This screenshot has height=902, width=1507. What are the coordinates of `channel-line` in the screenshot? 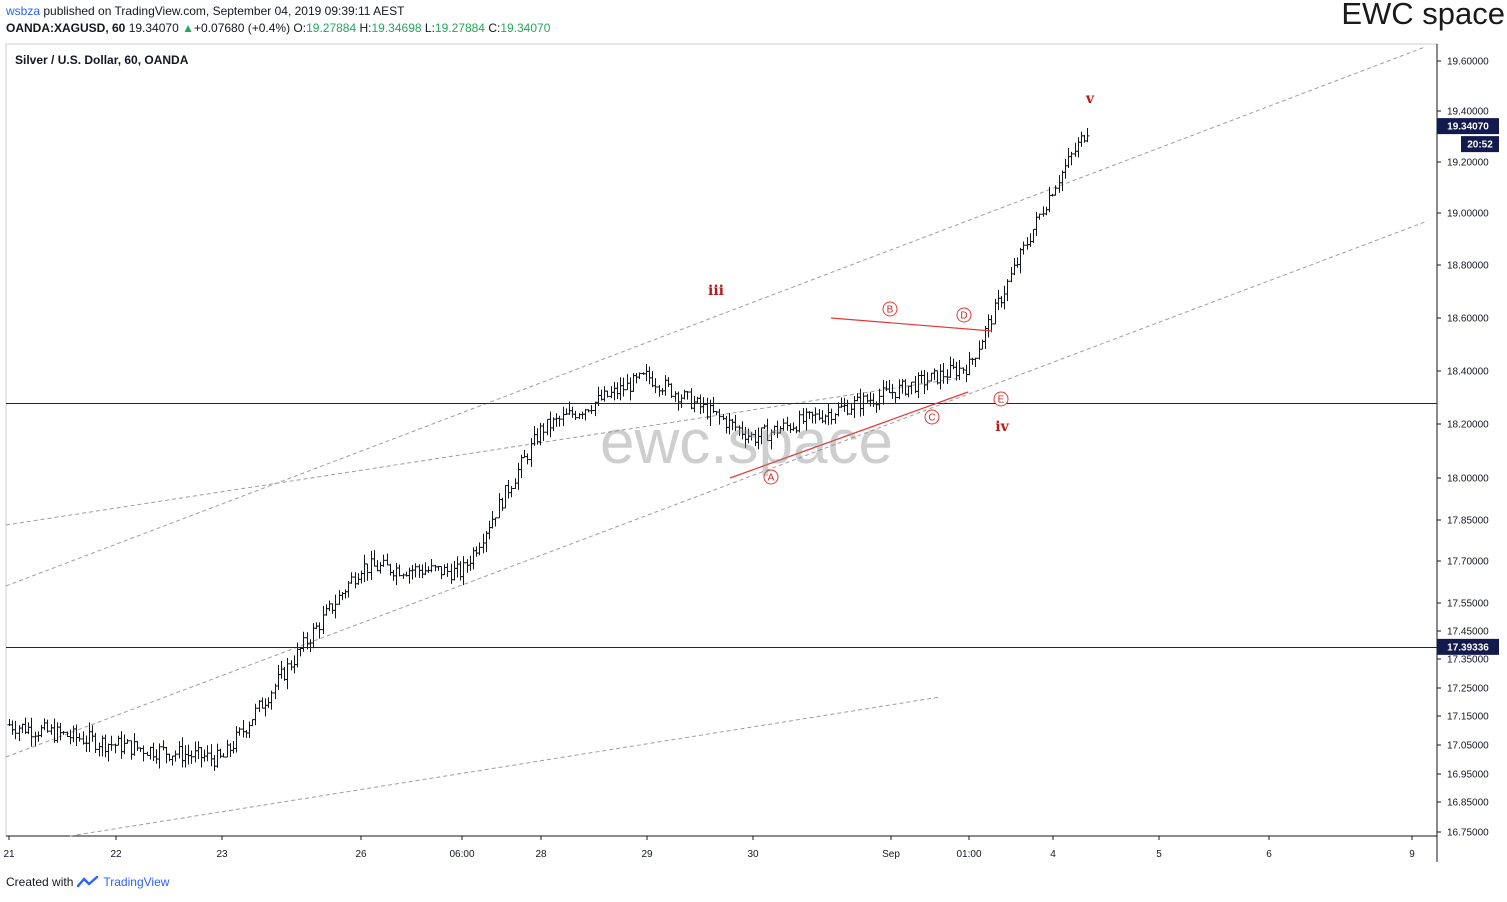 It's located at (505, 766).